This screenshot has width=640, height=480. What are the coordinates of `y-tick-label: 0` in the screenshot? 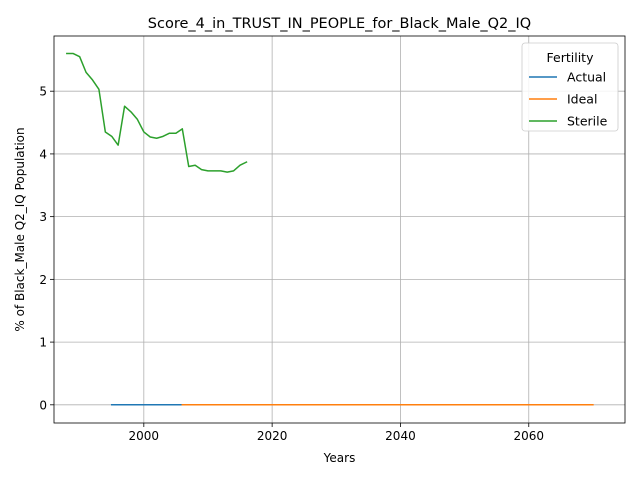 It's located at (43, 405).